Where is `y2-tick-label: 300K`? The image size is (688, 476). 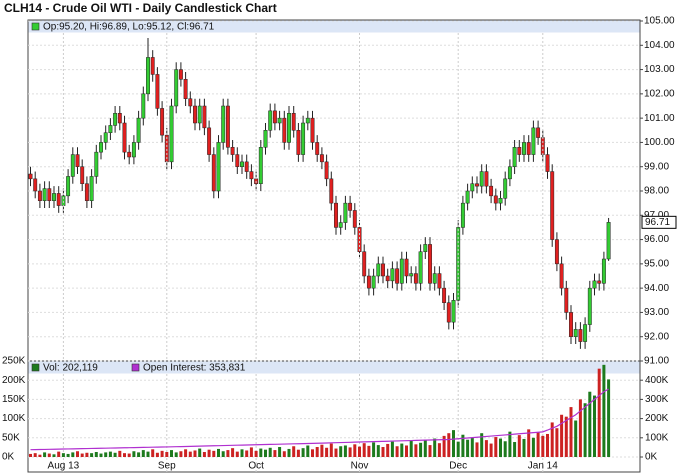
y2-tick-label: 300K is located at coordinates (657, 399).